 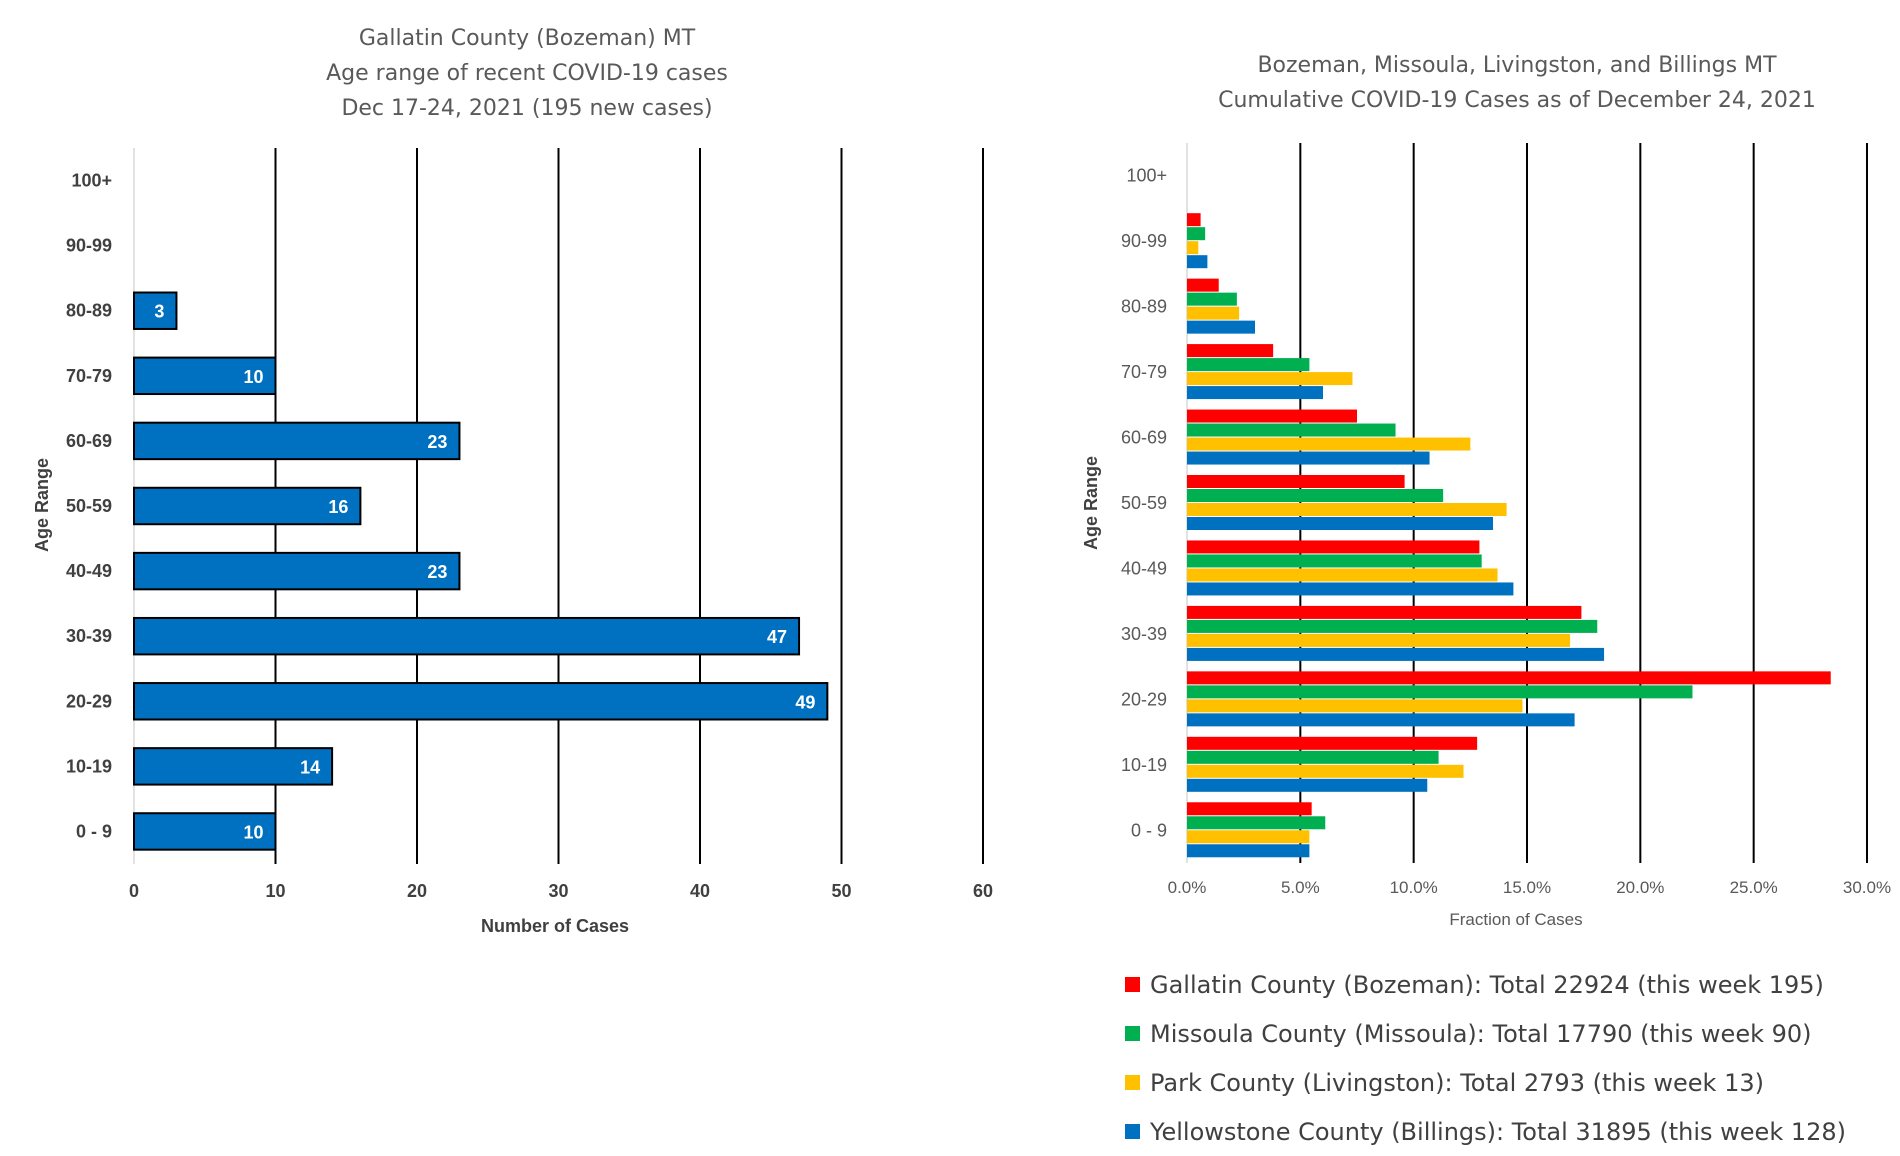 I want to click on right-category-50-59: 50-59, so click(x=1144, y=503).